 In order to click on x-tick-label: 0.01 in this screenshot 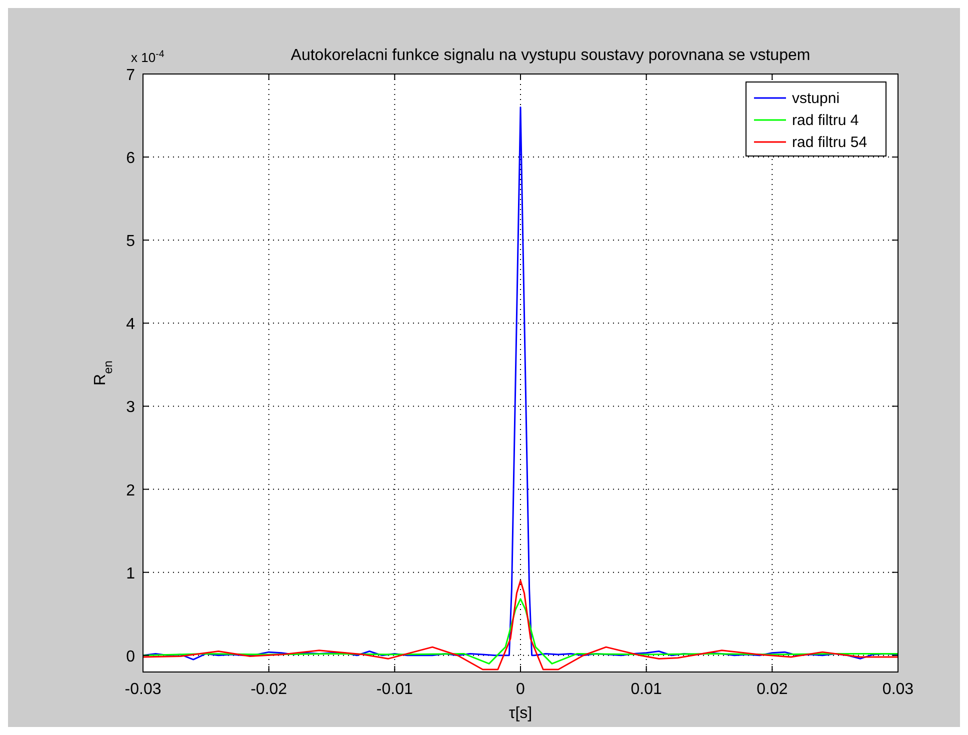, I will do `click(646, 689)`.